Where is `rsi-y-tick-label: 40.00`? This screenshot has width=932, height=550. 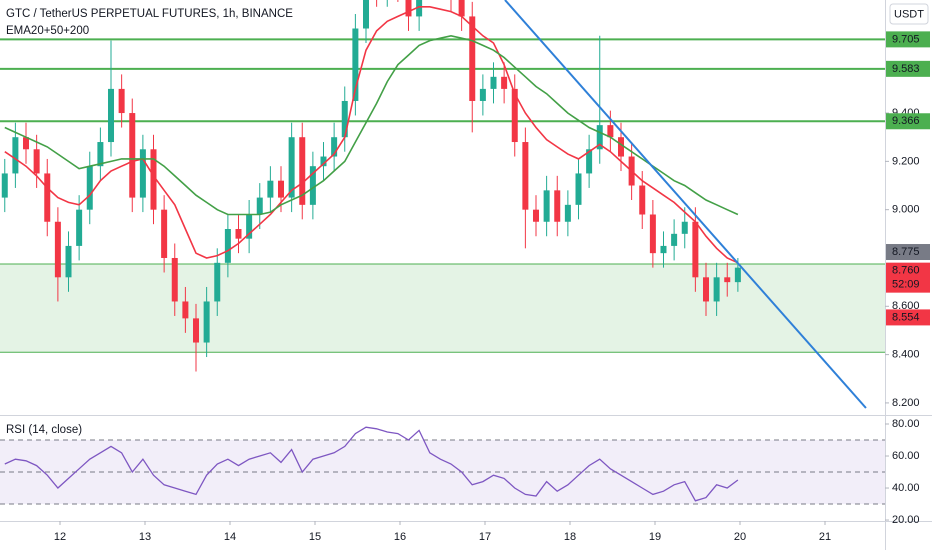
rsi-y-tick-label: 40.00 is located at coordinates (906, 488).